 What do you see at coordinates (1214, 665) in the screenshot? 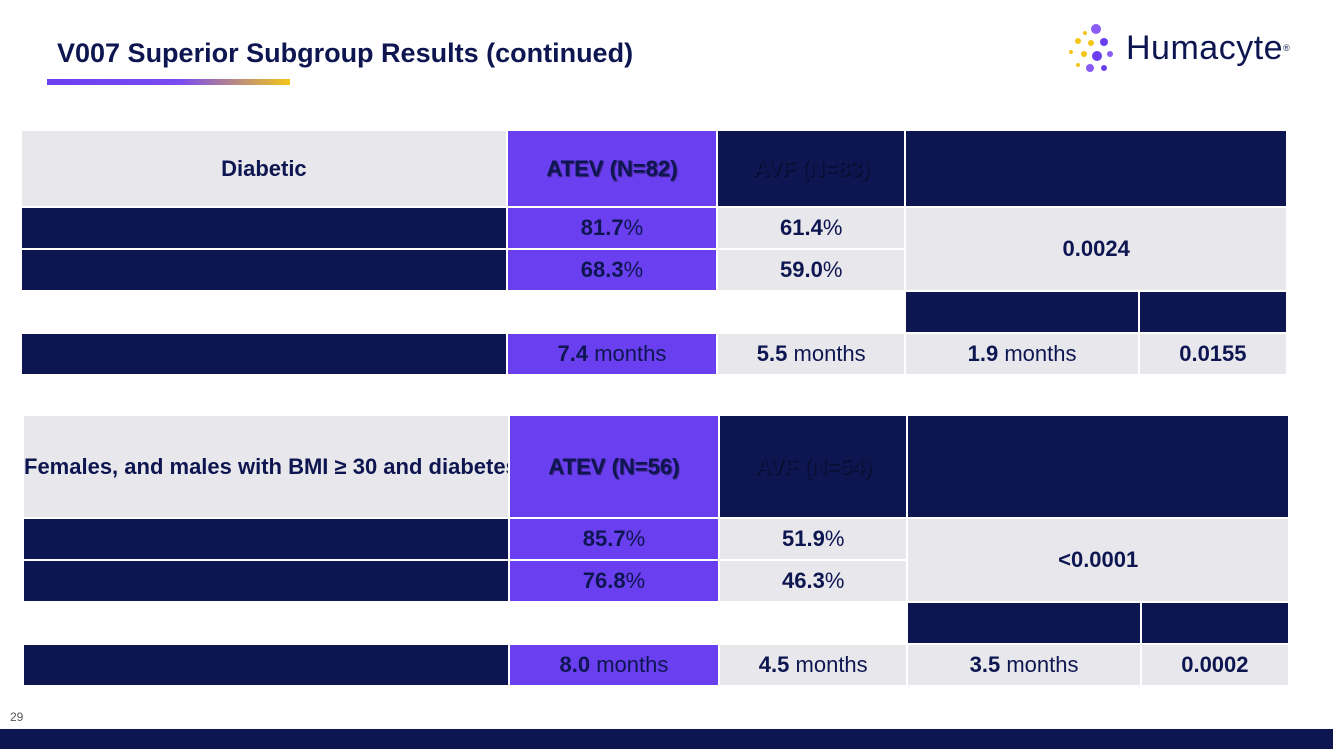
I see `duration-pvalue-value: 0.0002` at bounding box center [1214, 665].